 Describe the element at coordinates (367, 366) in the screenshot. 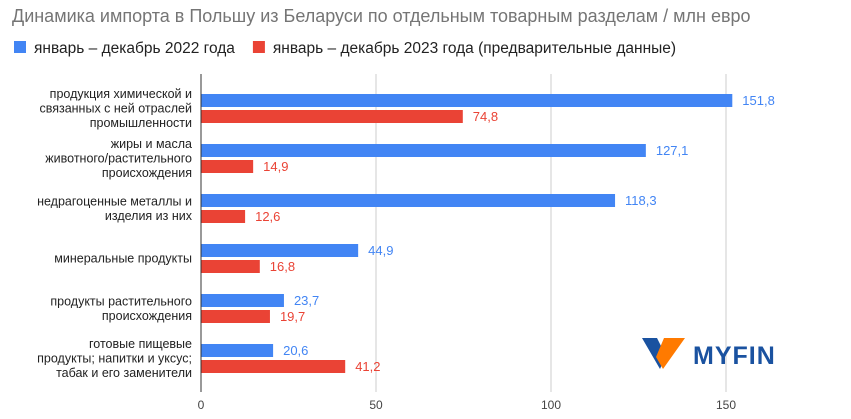

I see `data-label: 41,2` at that location.